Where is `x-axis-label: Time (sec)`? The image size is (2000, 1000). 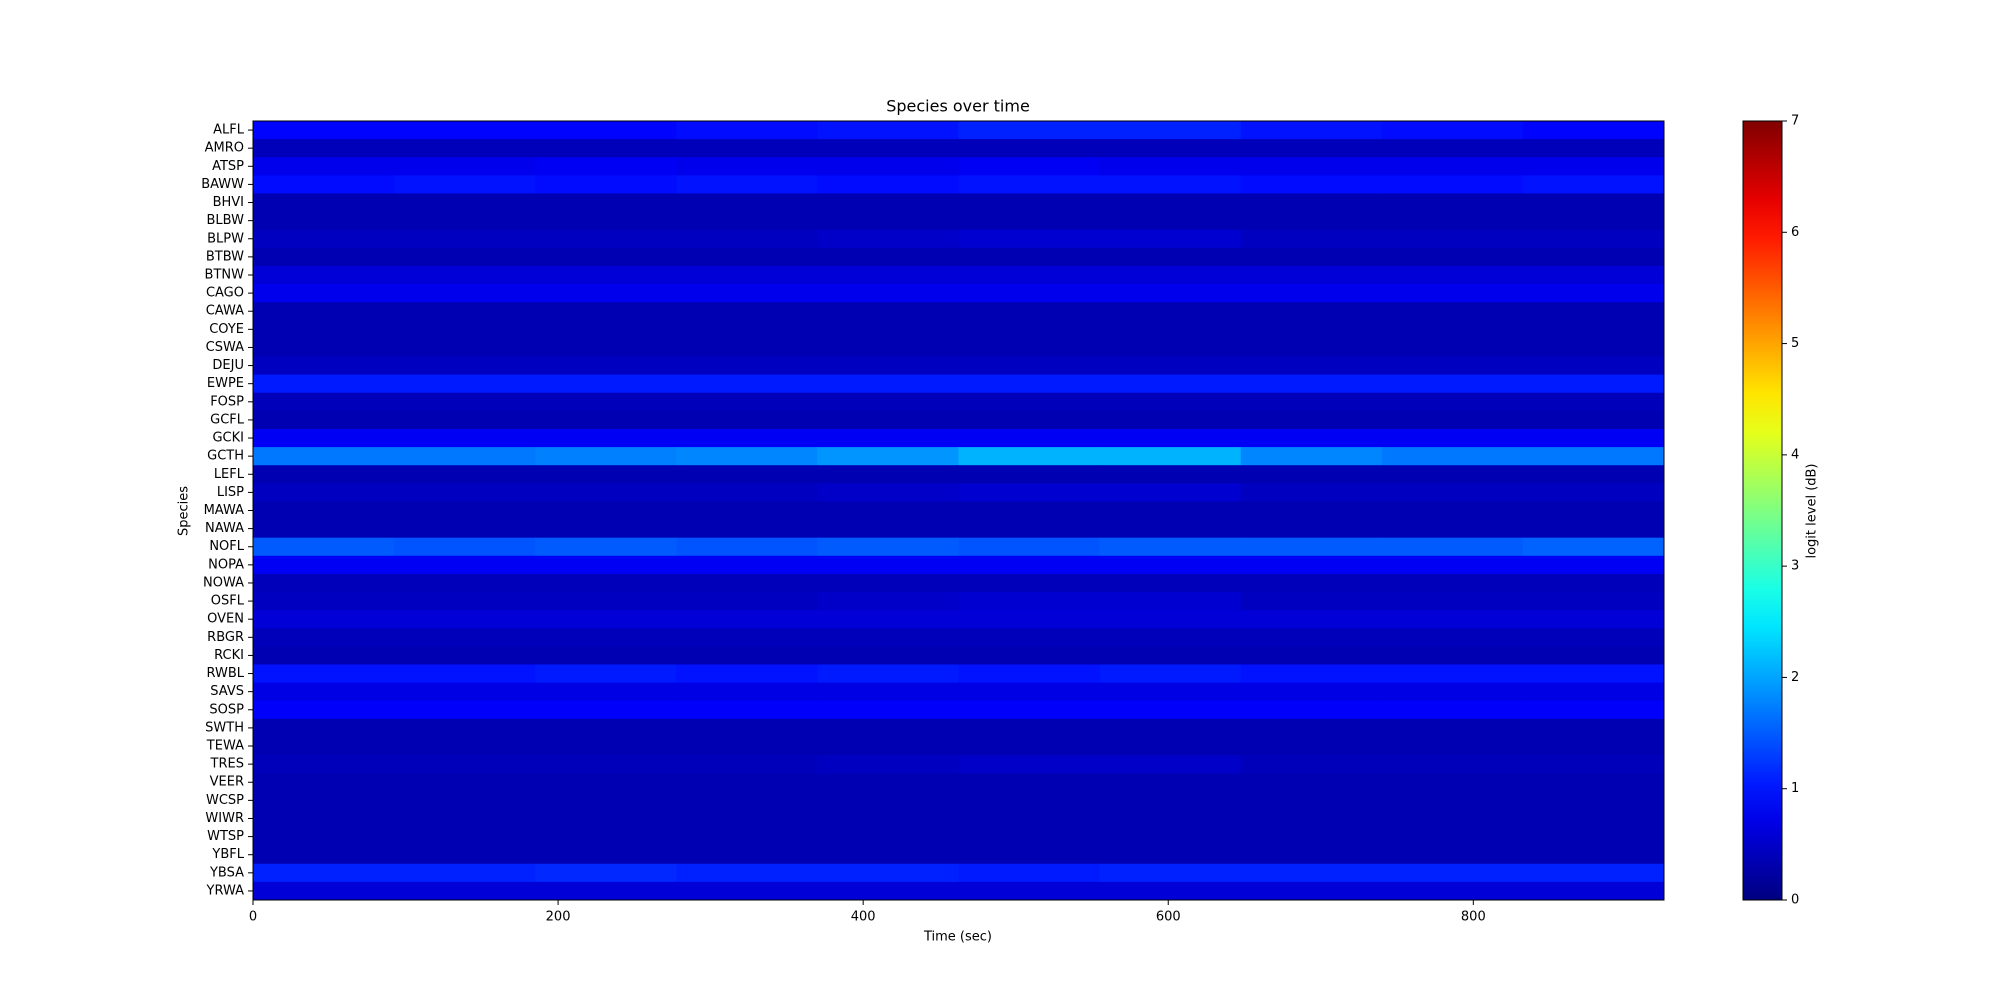
x-axis-label: Time (sec) is located at coordinates (957, 937).